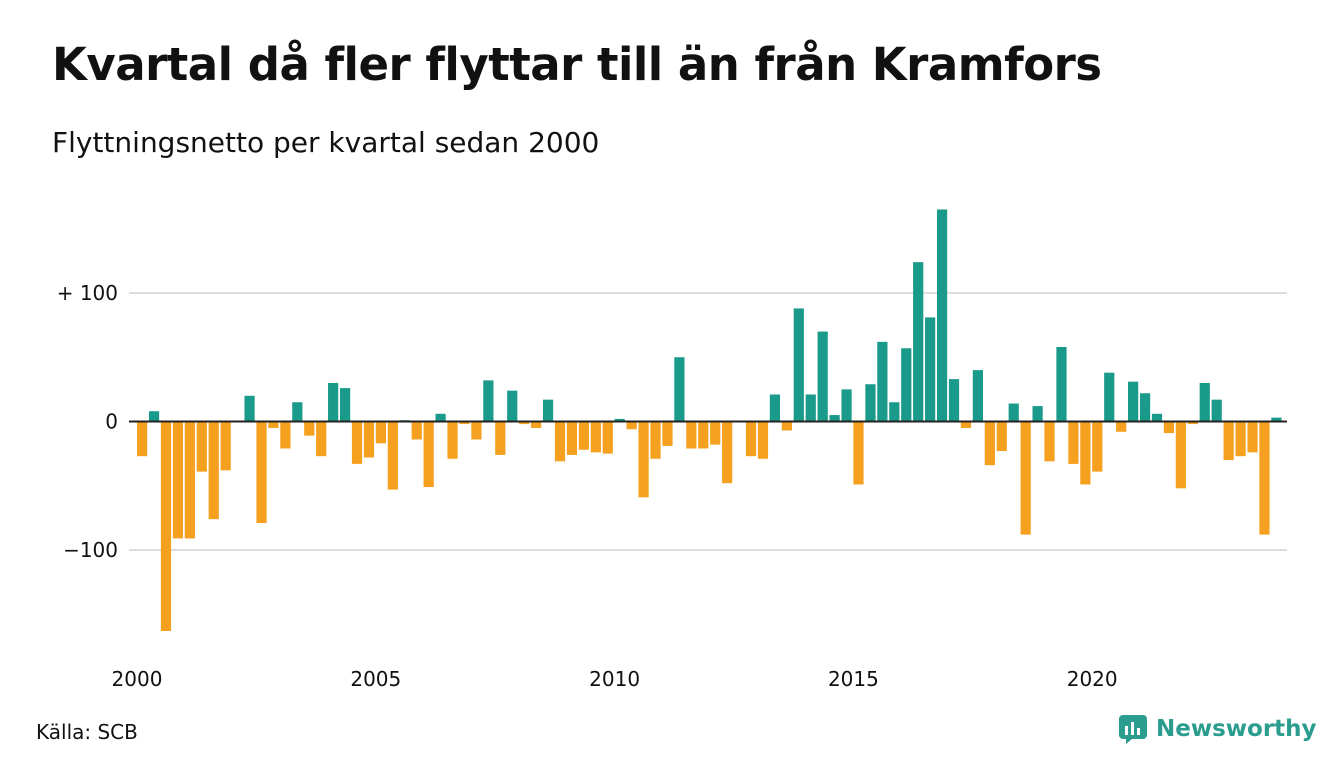 This screenshot has width=1340, height=780. Describe the element at coordinates (87, 732) in the screenshot. I see `source-label: Källa: SCB` at that location.